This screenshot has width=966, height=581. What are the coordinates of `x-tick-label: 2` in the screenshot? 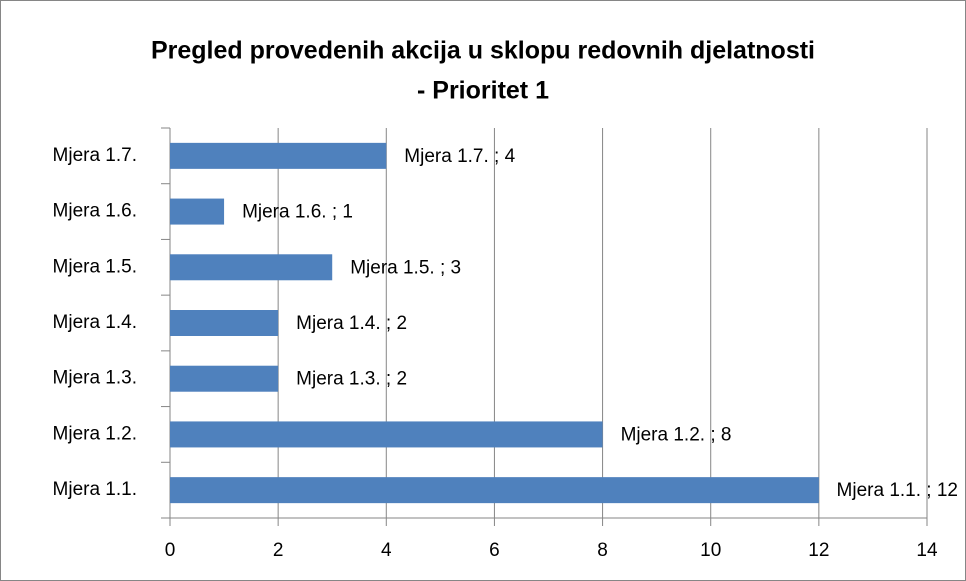 It's located at (278, 550).